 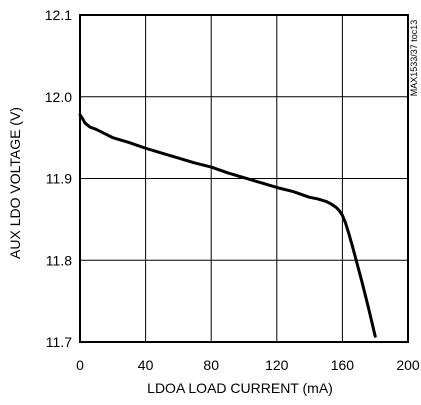 I want to click on y-axis-title: AUX LDO VOLTAGE (V), so click(x=15, y=183).